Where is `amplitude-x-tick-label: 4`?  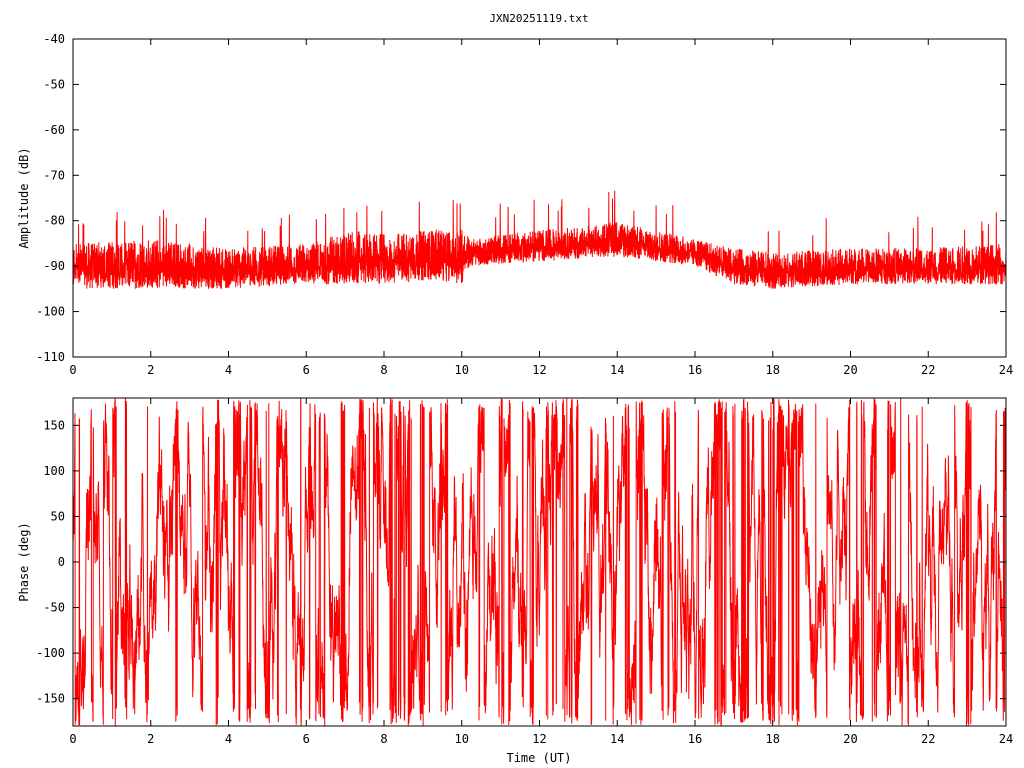 amplitude-x-tick-label: 4 is located at coordinates (228, 370).